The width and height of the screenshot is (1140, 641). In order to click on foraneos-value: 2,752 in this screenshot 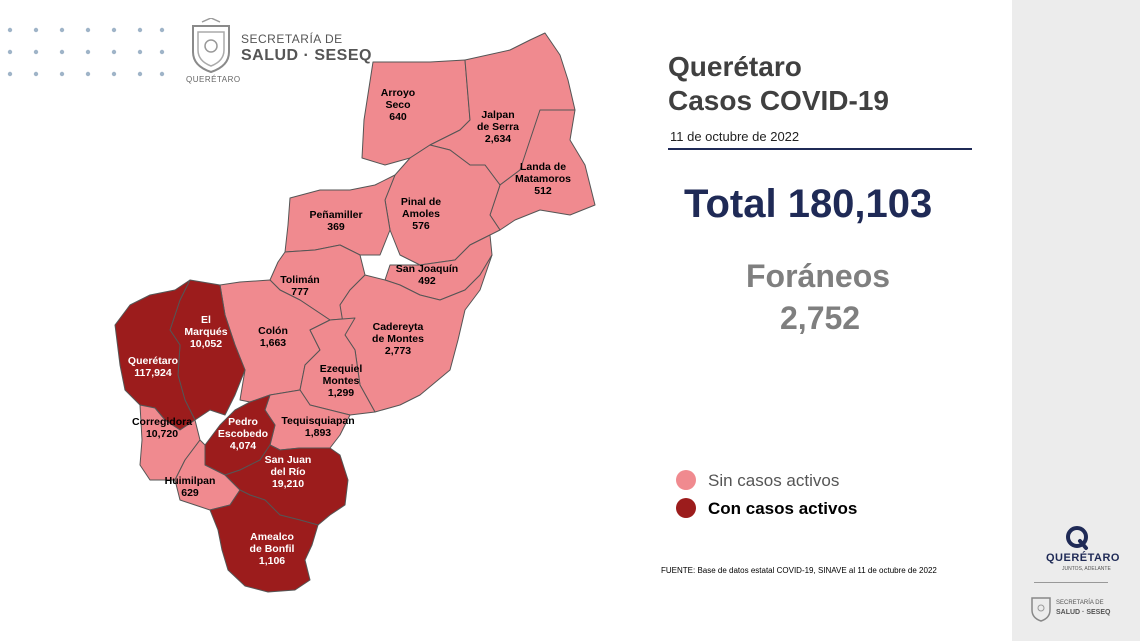, I will do `click(820, 318)`.